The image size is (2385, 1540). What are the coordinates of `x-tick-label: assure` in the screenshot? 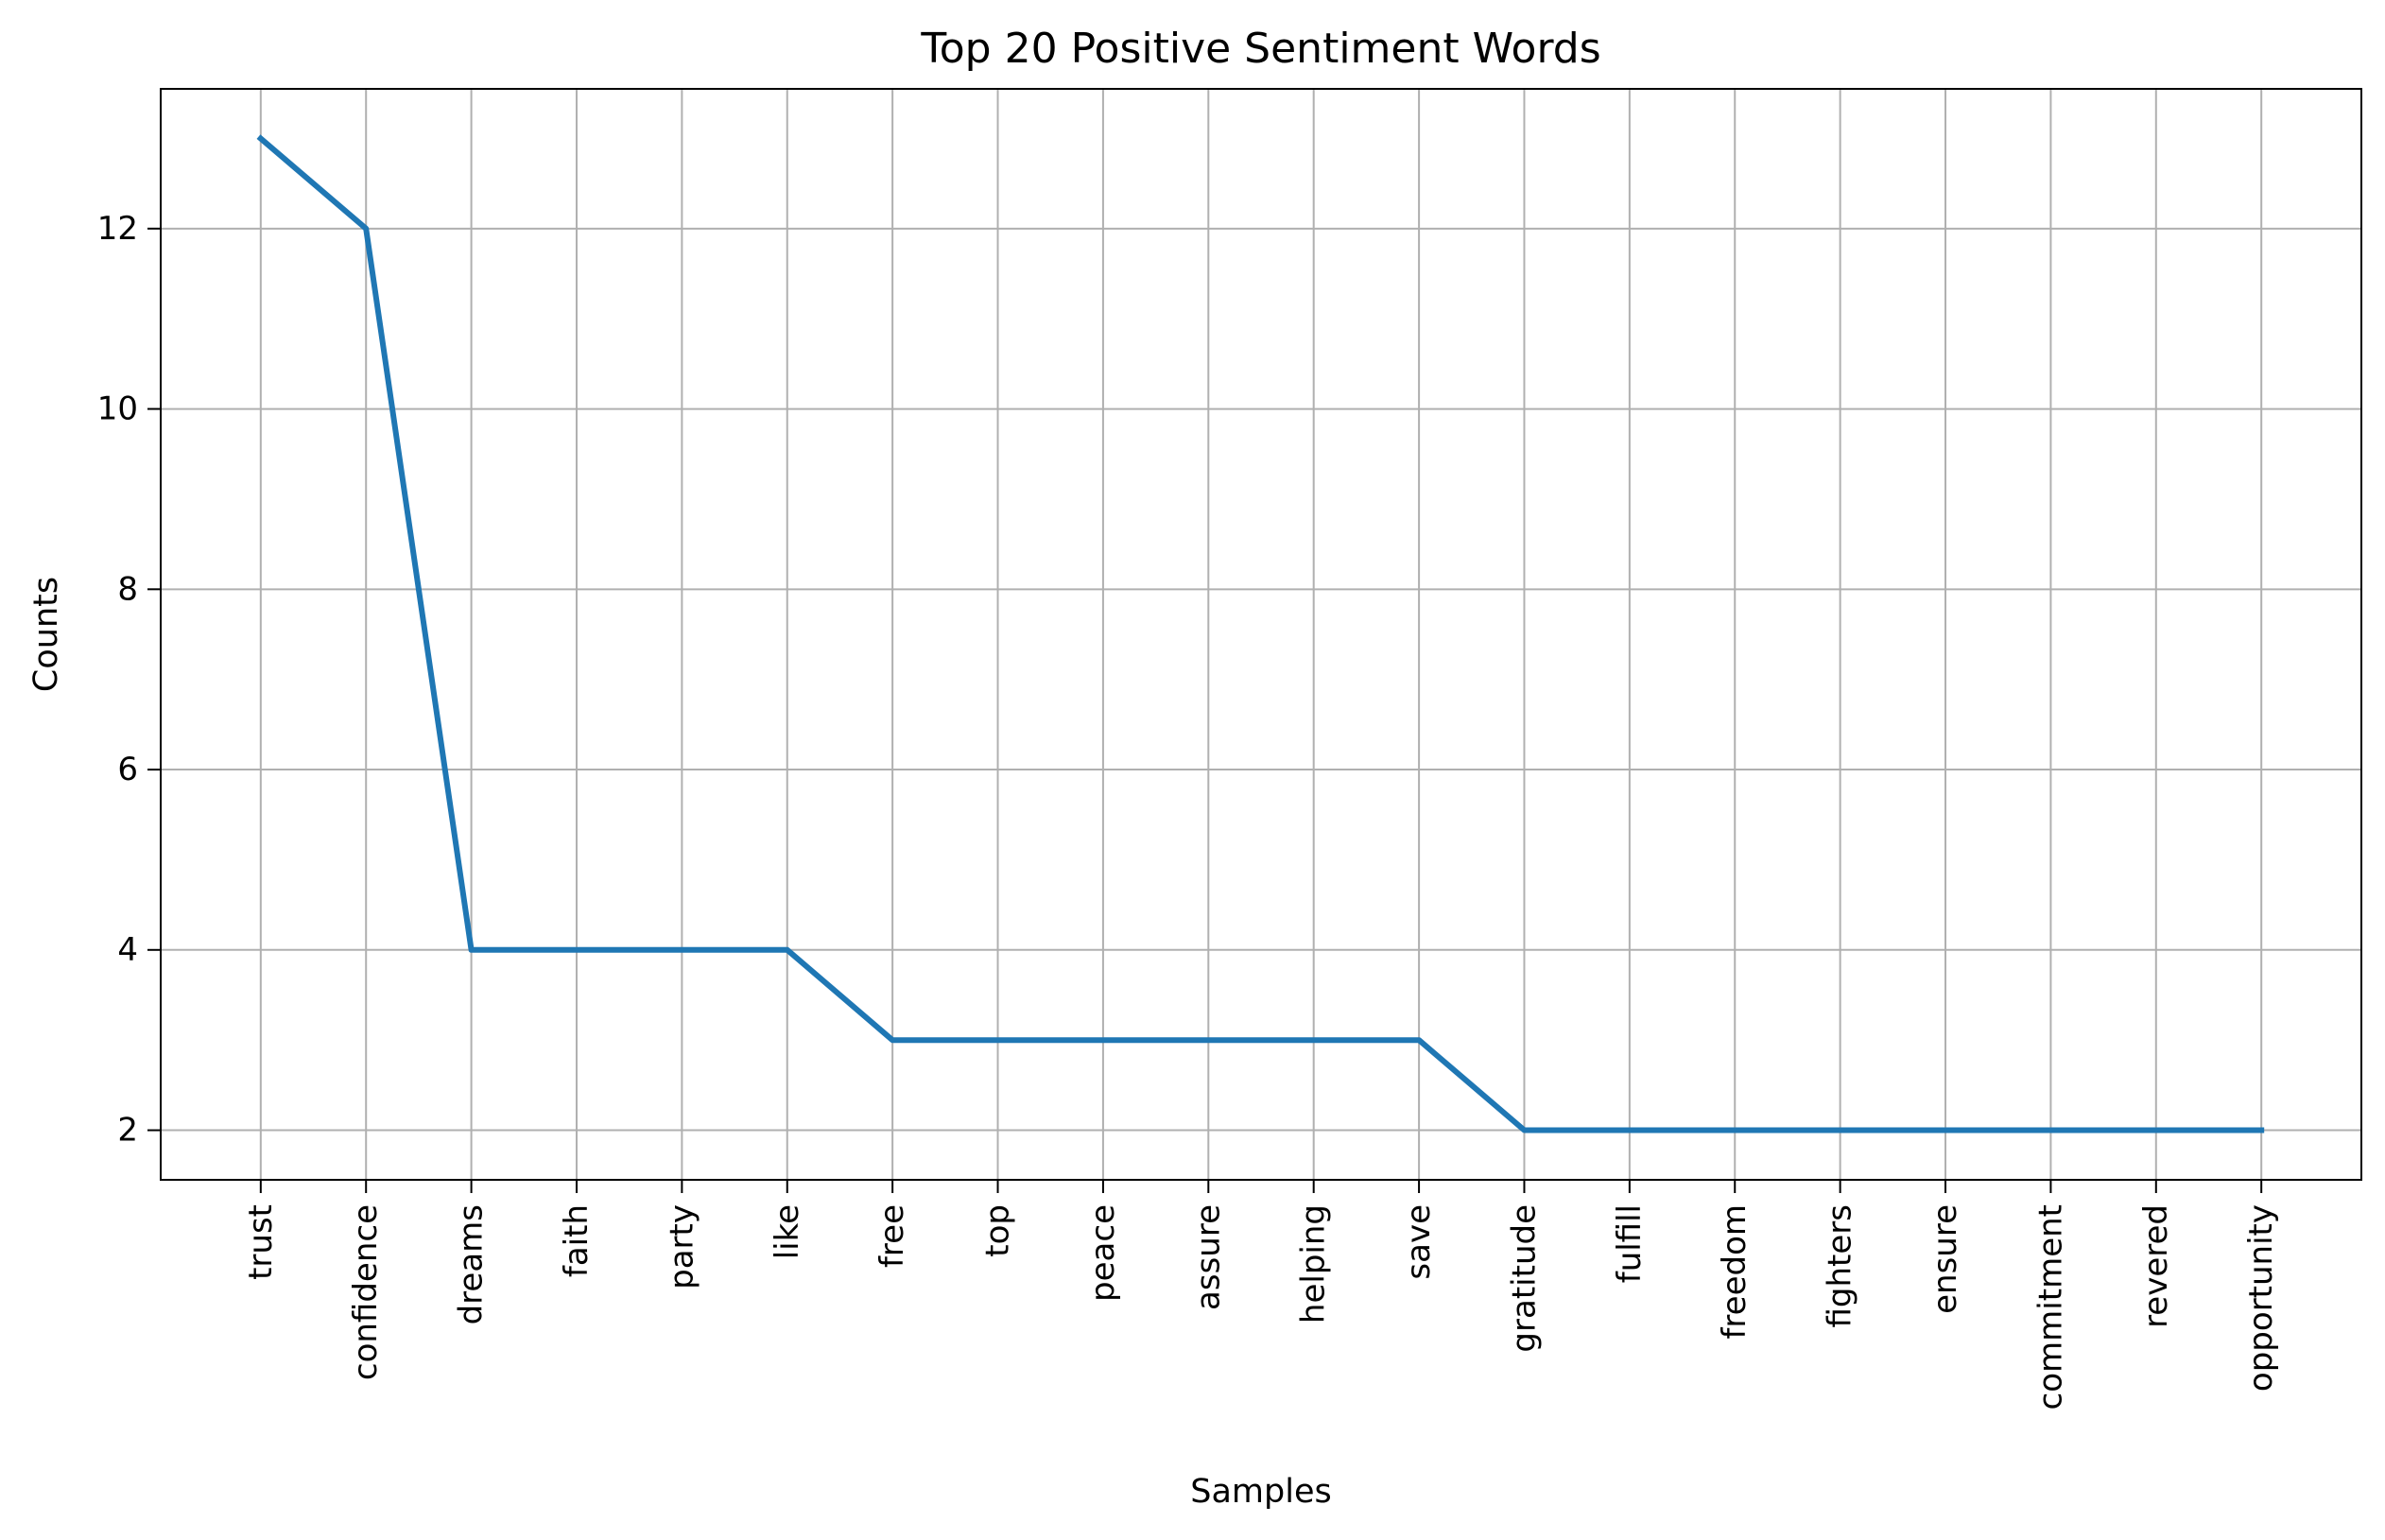 It's located at (1208, 1257).